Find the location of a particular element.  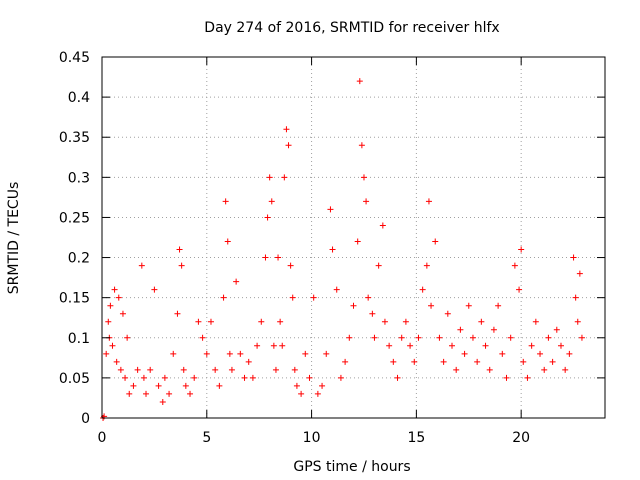

y-tick-label: 0.45 is located at coordinates (74, 58).